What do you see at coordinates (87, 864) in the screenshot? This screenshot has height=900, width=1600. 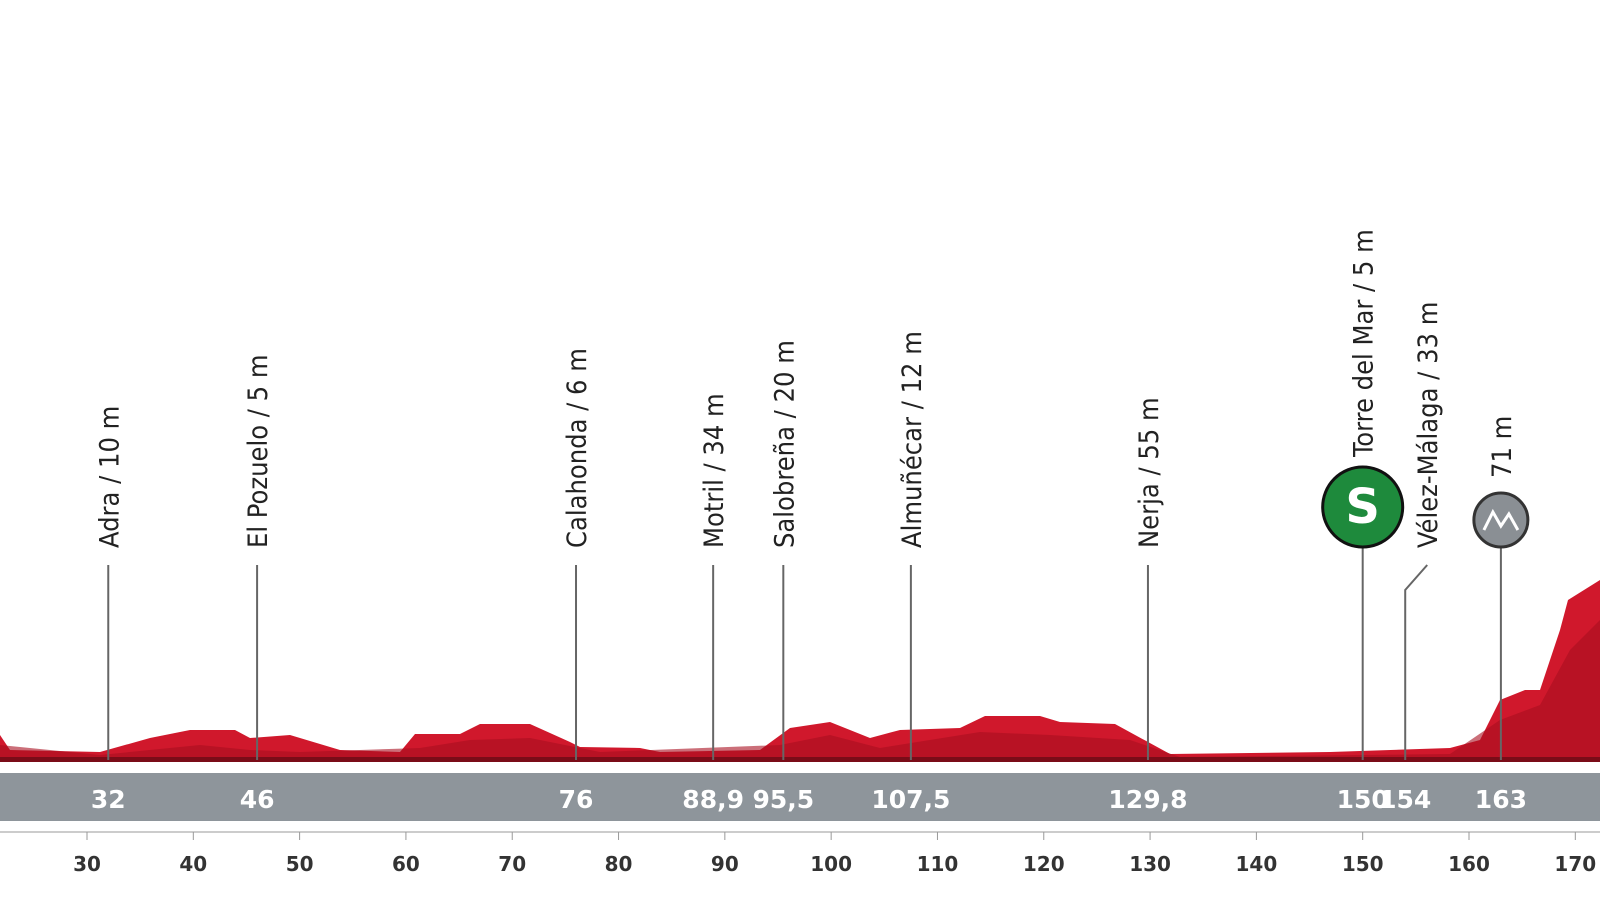 I see `x-tick-label: 30` at bounding box center [87, 864].